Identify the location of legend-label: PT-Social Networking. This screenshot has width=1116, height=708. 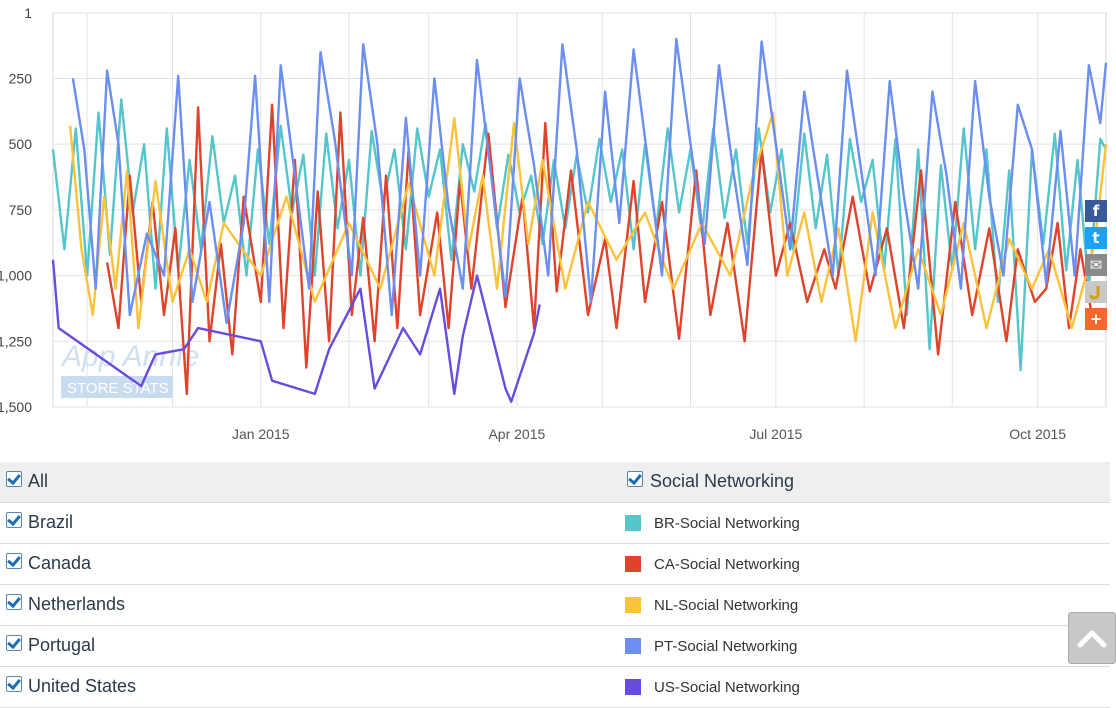
(726, 646).